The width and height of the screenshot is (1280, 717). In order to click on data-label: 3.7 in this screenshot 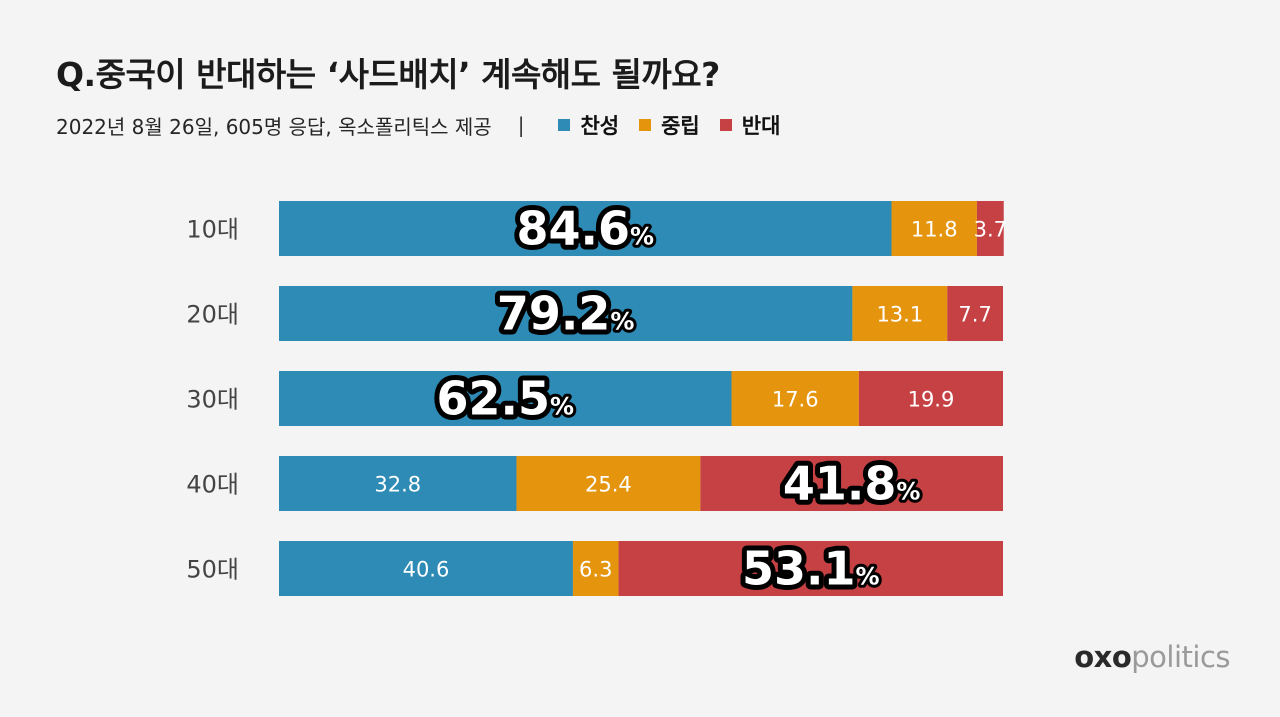, I will do `click(990, 230)`.